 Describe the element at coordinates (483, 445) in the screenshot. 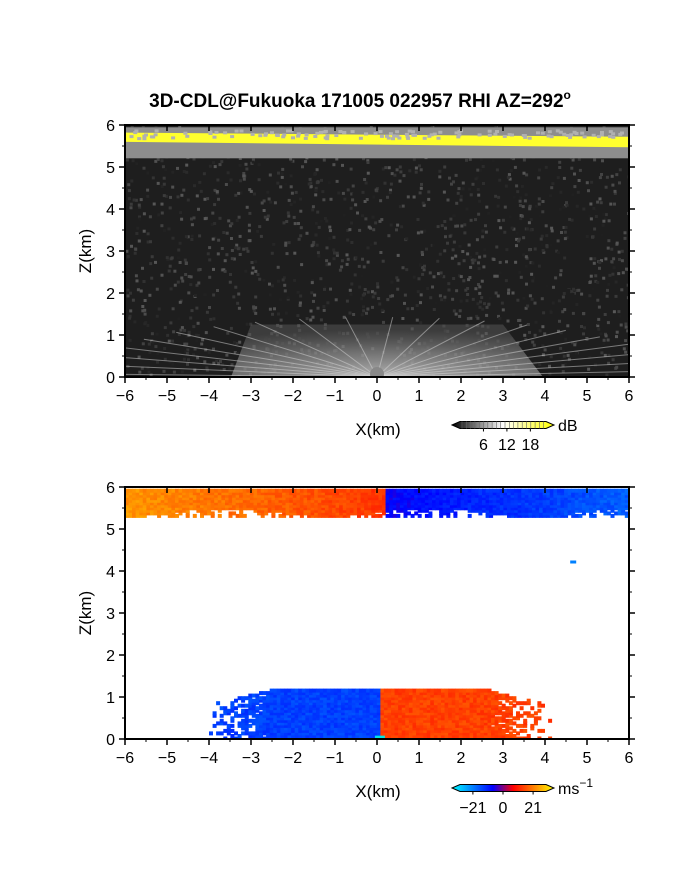

I see `colorbar-tick-label: 6` at that location.